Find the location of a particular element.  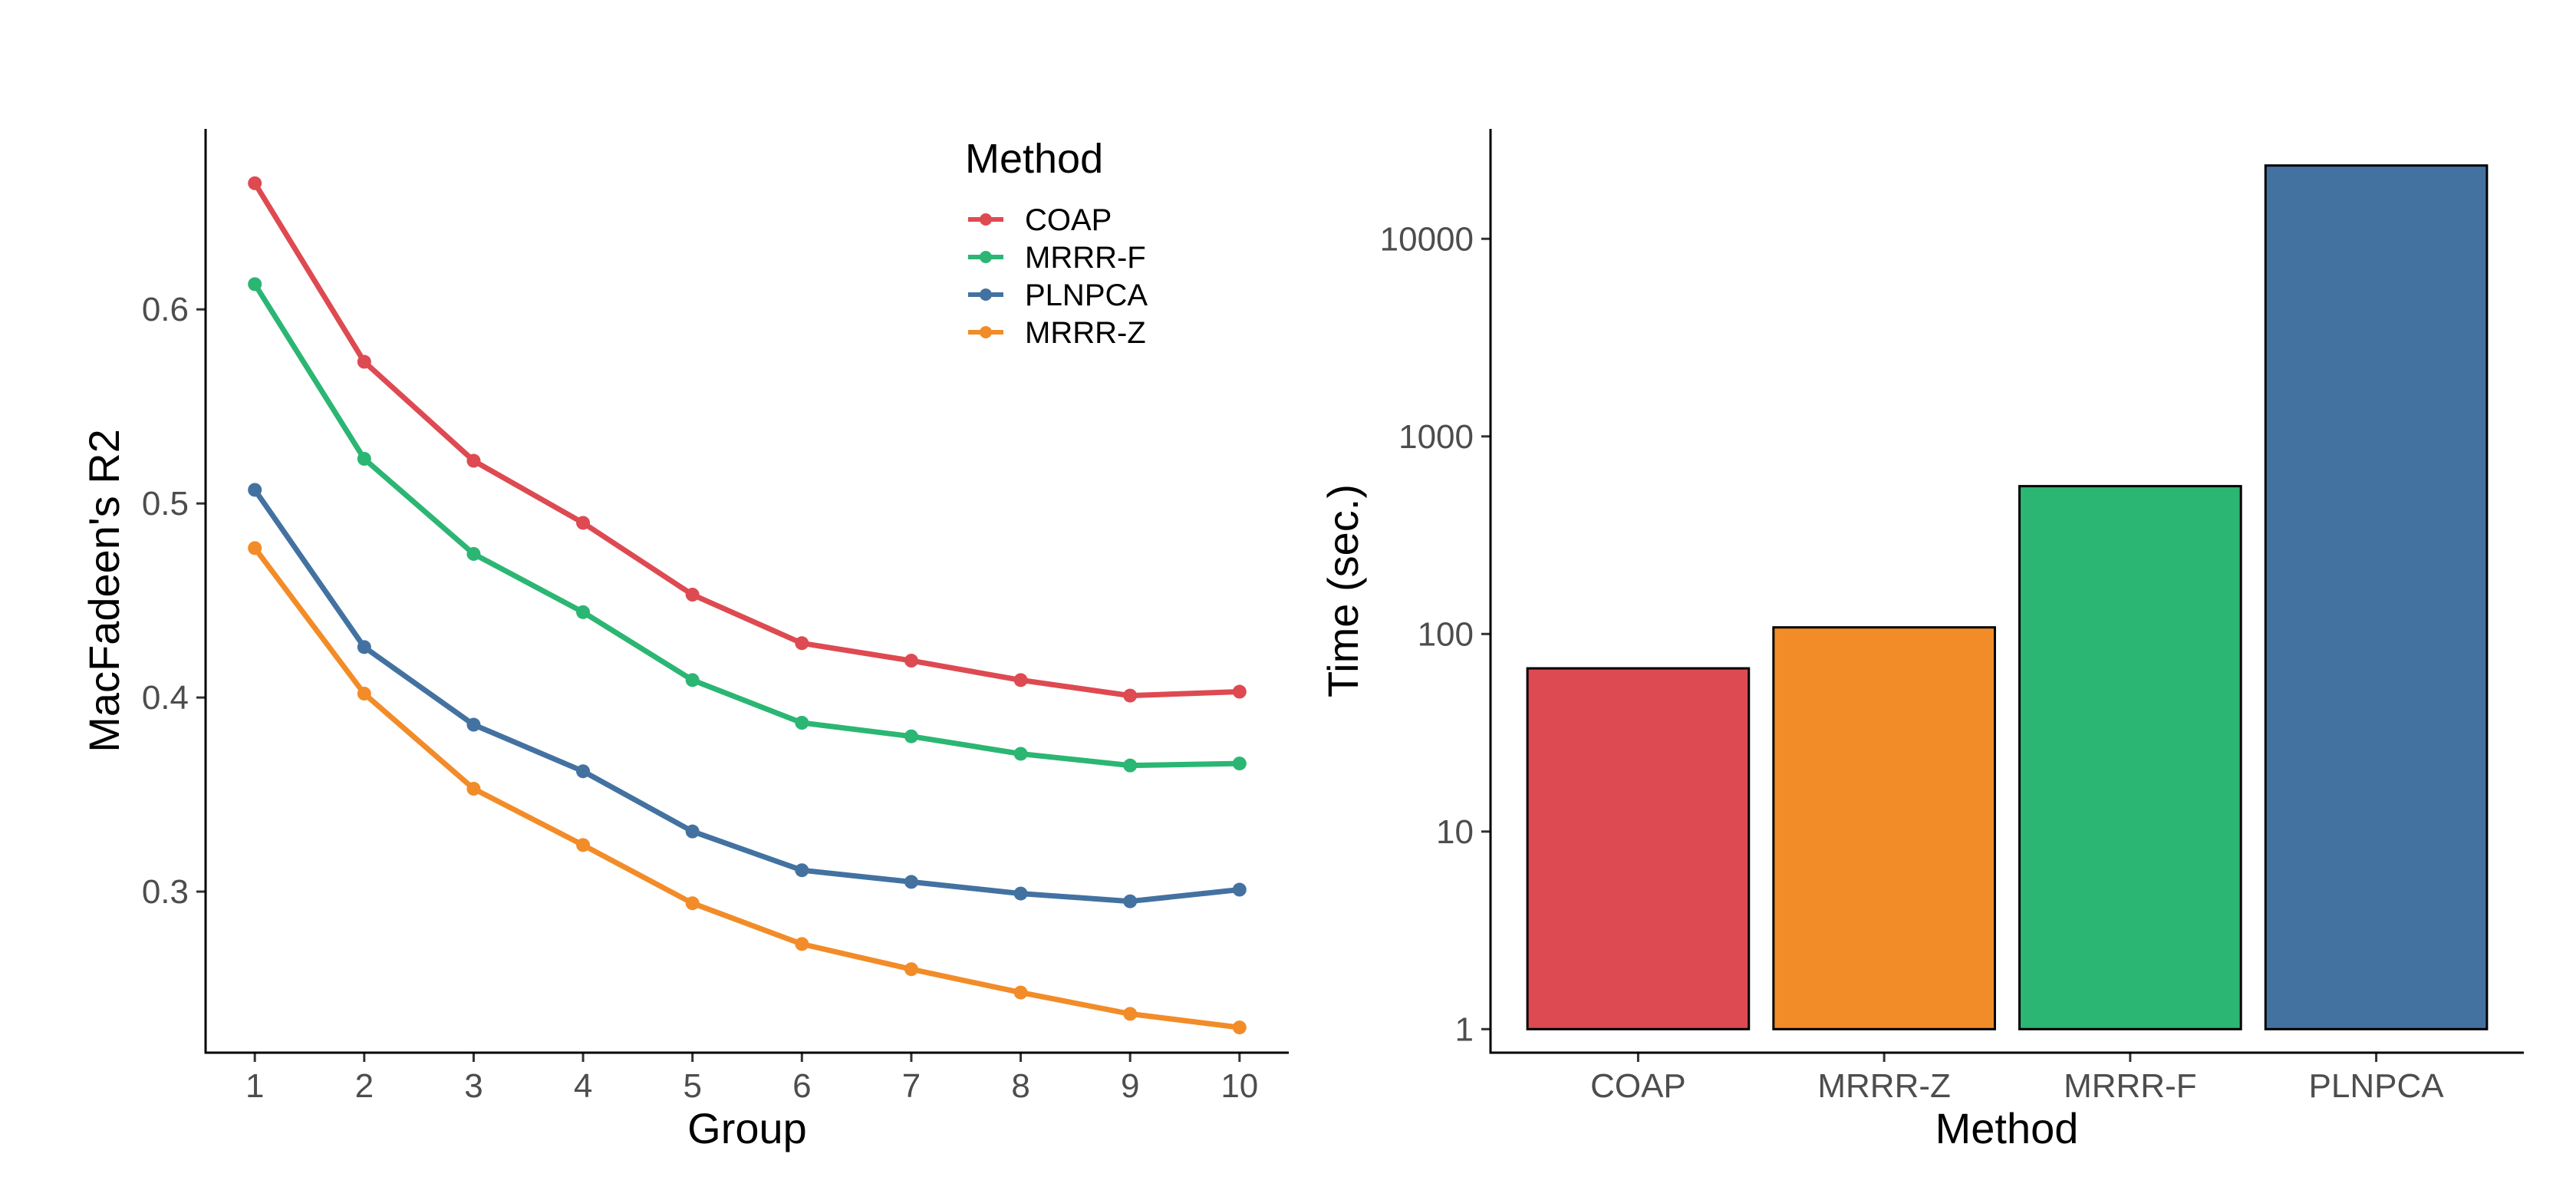

x-tick-label: 3 is located at coordinates (473, 1086).